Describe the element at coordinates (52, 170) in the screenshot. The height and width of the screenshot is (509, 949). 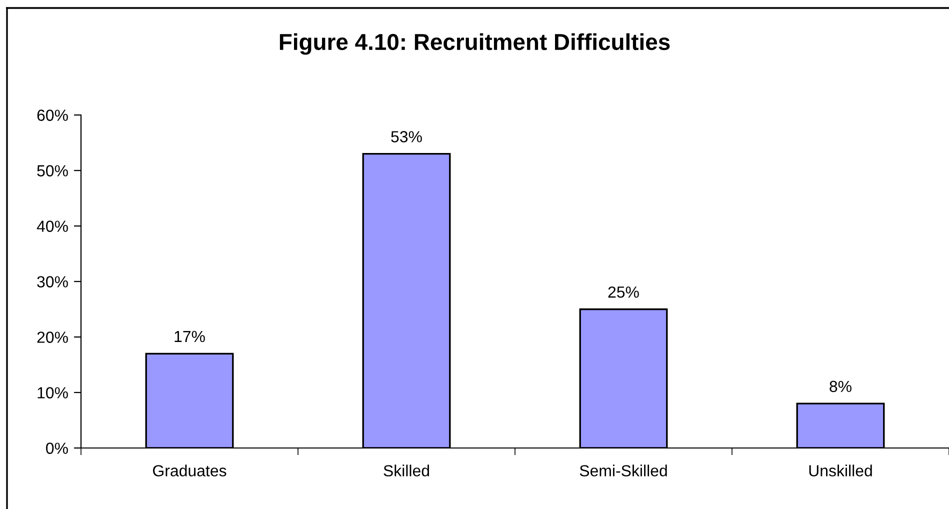
I see `y-tick-label: 50%` at that location.